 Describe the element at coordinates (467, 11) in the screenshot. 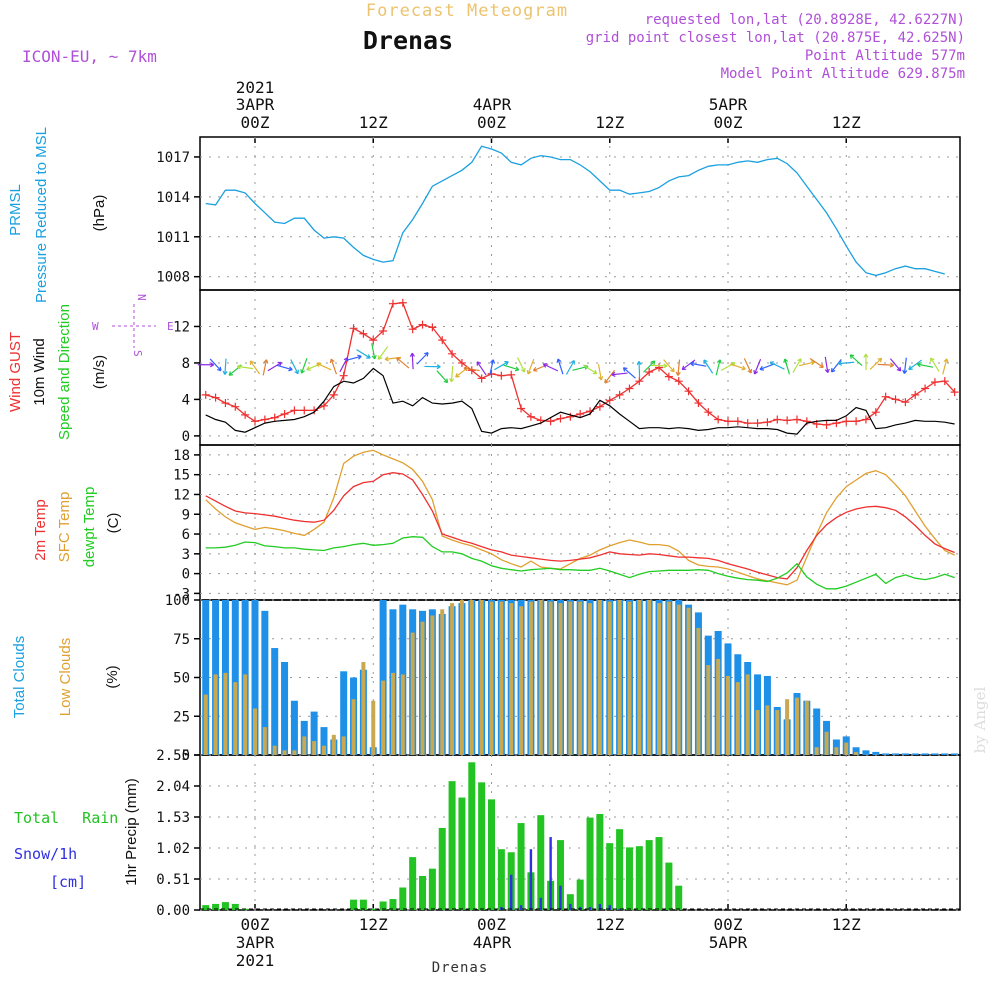

I see `chart-title: Forecast Meteogram` at that location.